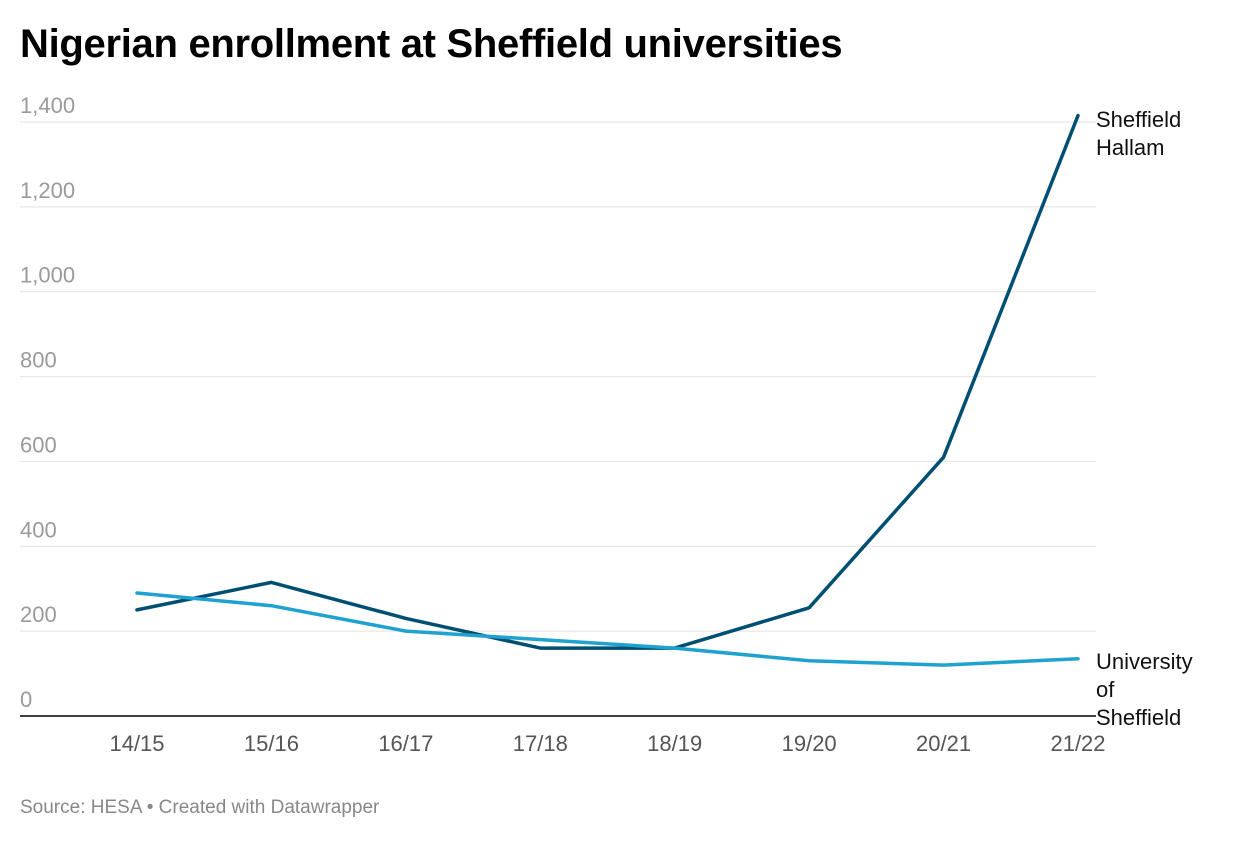 This screenshot has width=1240, height=842. Describe the element at coordinates (1077, 743) in the screenshot. I see `x-tick-label: 21/22` at that location.